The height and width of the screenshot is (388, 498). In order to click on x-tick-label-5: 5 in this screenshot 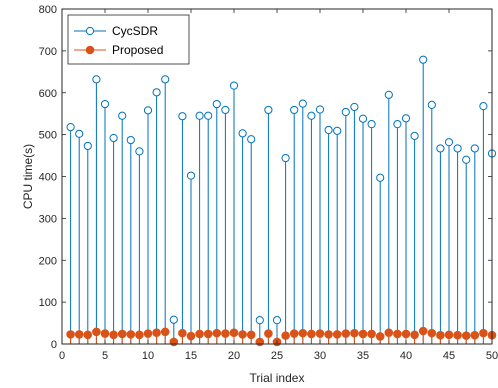, I will do `click(105, 356)`.